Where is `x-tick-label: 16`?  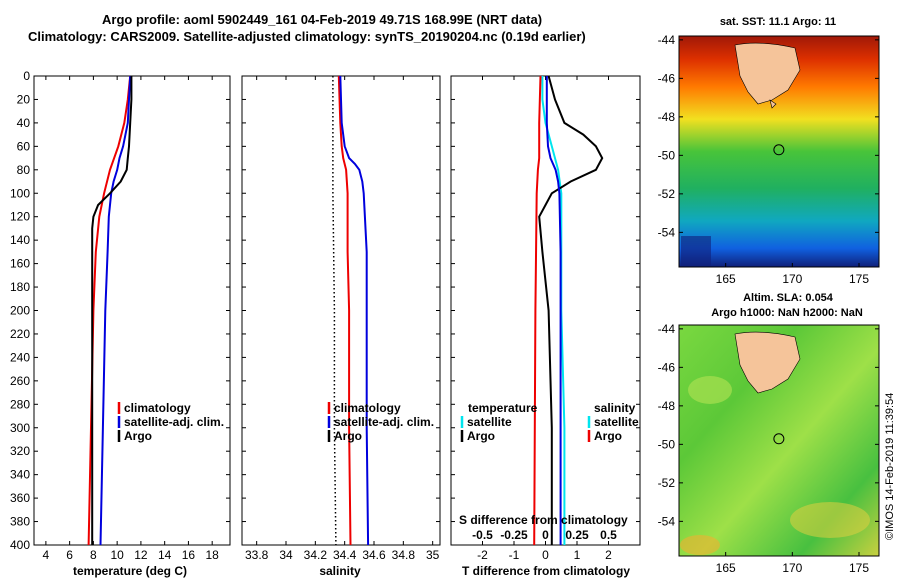
x-tick-label: 16 is located at coordinates (189, 555).